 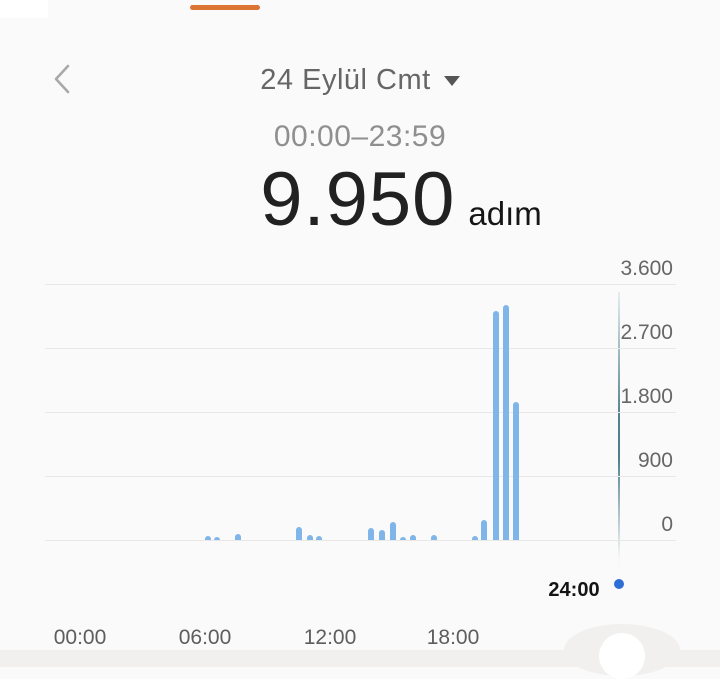 What do you see at coordinates (80, 637) in the screenshot?
I see `x-axis-label: 00:00` at bounding box center [80, 637].